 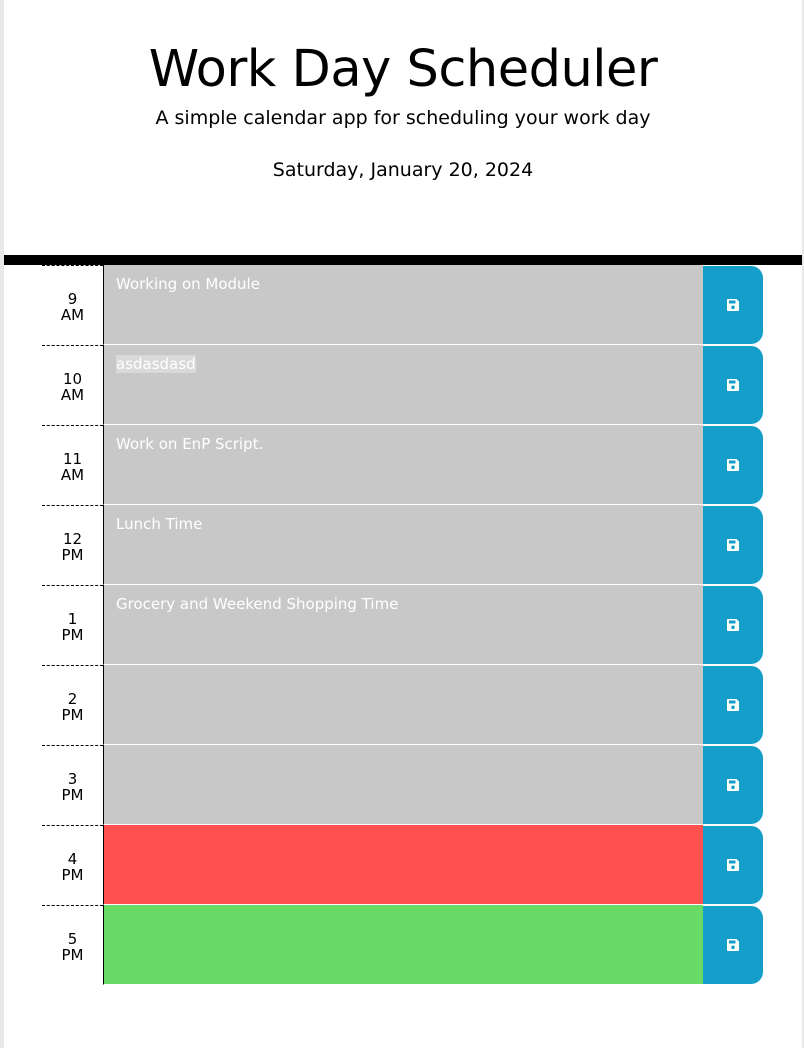 I want to click on description-textarea: Work on EnP Script., so click(x=403, y=465).